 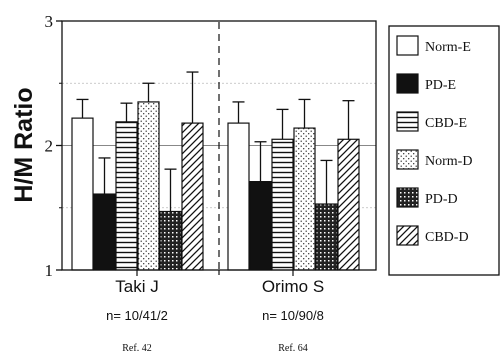 I want to click on legend-swatch-cbd-e, so click(x=407, y=121).